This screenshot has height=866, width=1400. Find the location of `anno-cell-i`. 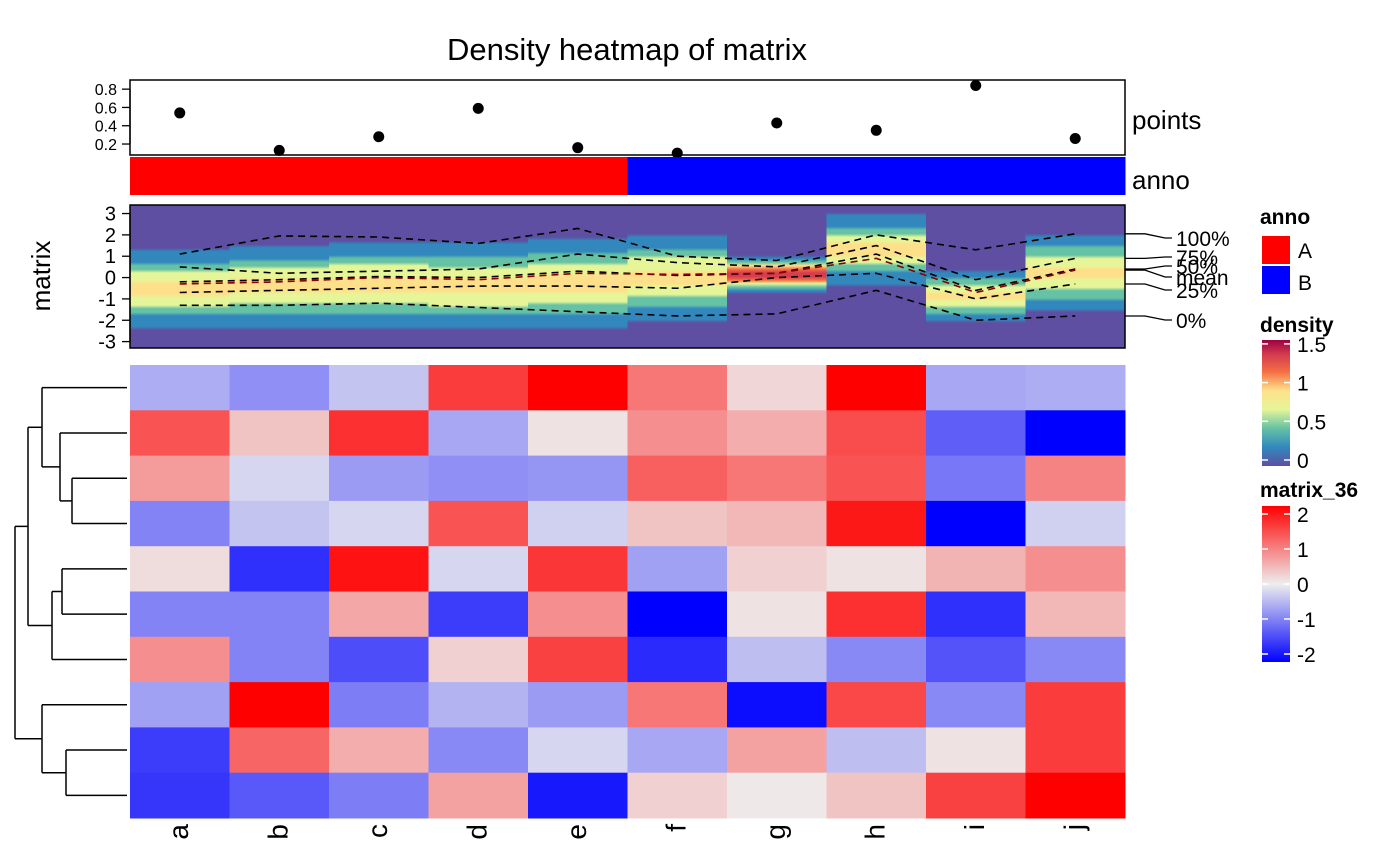

anno-cell-i is located at coordinates (976, 176).